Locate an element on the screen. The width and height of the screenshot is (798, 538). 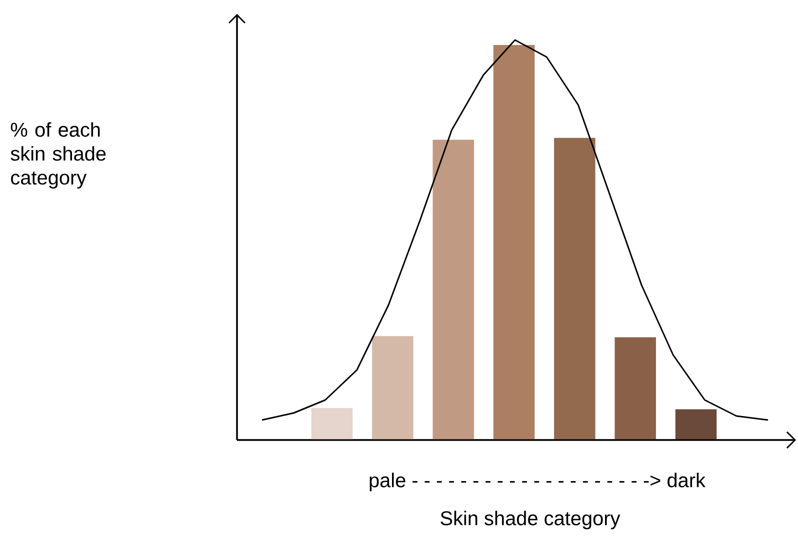
text: pale - - - - - - - - - - - - - - - - - - - -> dark is located at coordinates (538, 482).